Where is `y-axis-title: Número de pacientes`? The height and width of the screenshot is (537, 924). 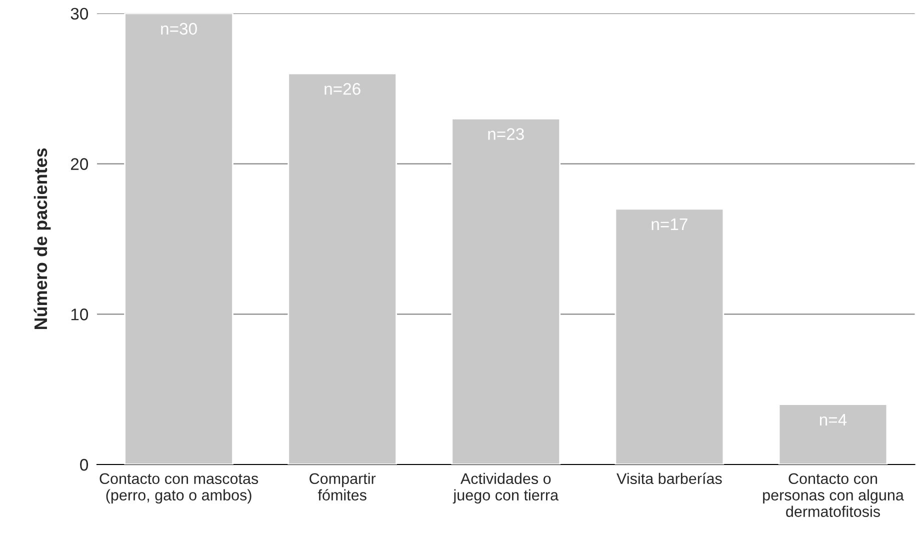 y-axis-title: Número de pacientes is located at coordinates (42, 239).